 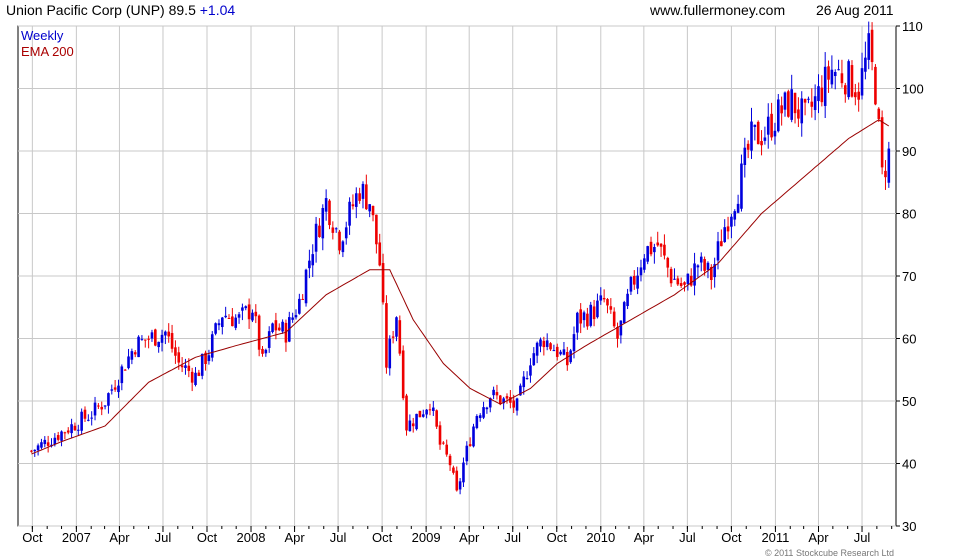 I want to click on site-name: www.fullermoney.com, so click(x=718, y=10).